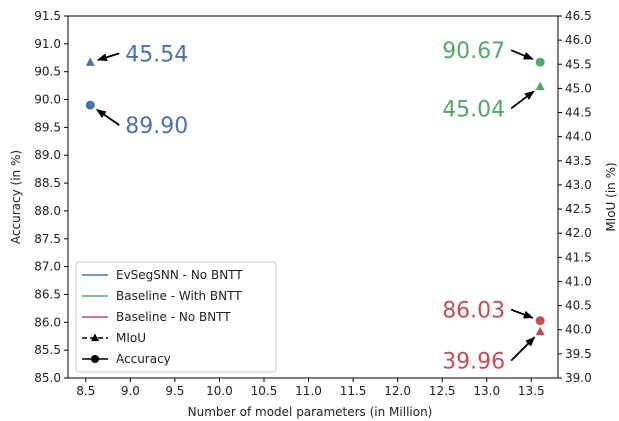 The height and width of the screenshot is (421, 619). What do you see at coordinates (47, 211) in the screenshot?
I see `y-tick-label: 88.0` at bounding box center [47, 211].